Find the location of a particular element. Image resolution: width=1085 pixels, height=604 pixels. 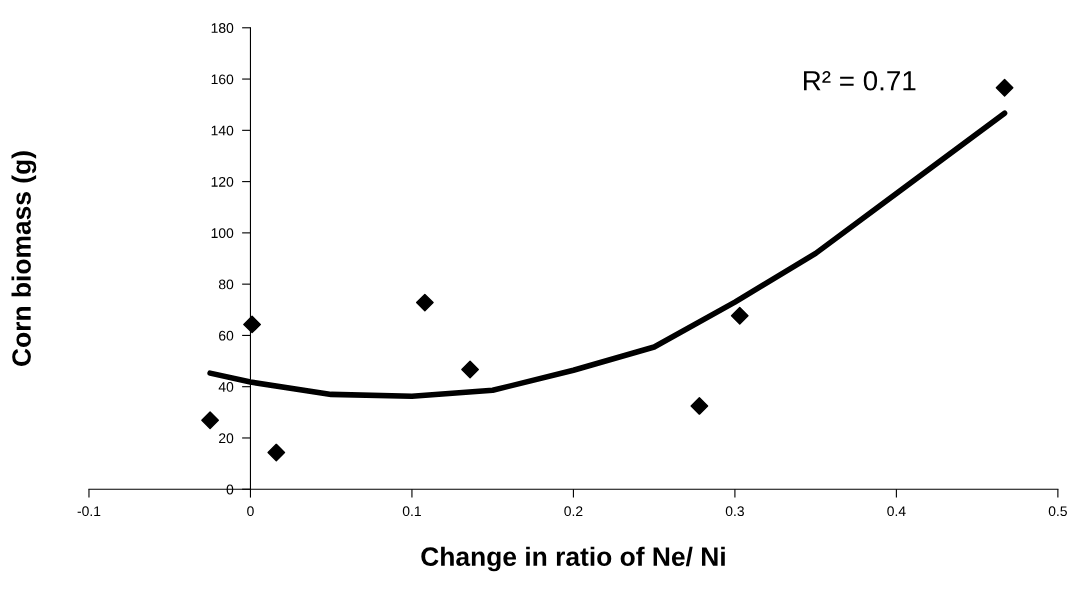

y-axis-title: Corn biomass (g) is located at coordinates (24, 258).